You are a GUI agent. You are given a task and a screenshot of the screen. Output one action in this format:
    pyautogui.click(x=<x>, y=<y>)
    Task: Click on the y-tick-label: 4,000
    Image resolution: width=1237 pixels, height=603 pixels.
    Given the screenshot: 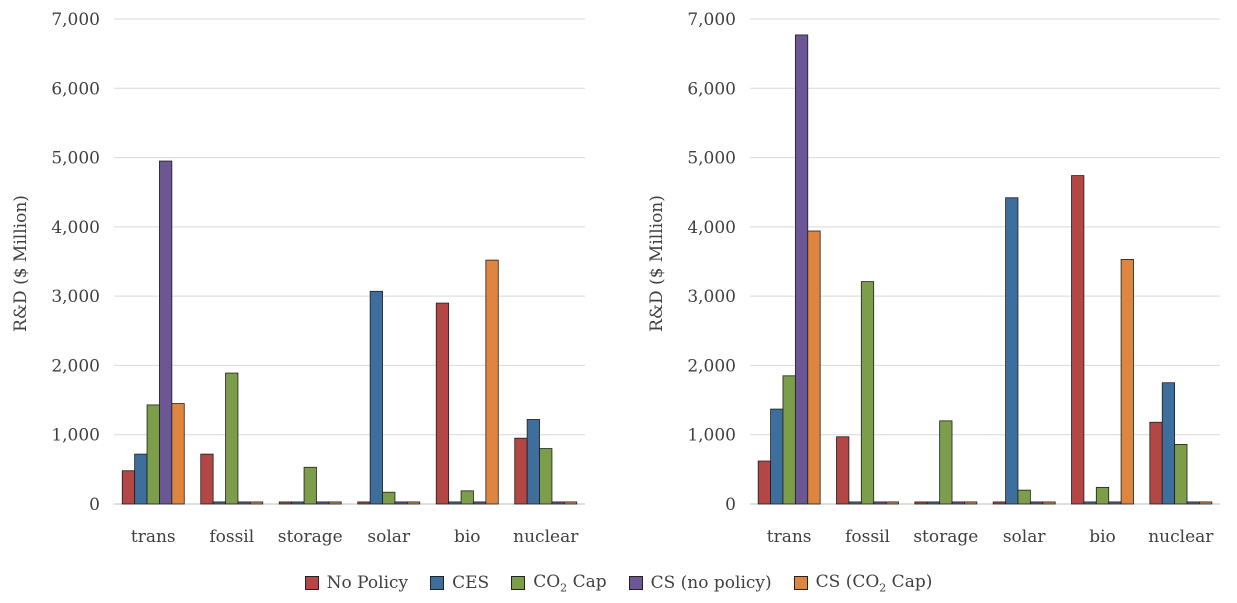 What is the action you would take?
    pyautogui.click(x=75, y=228)
    